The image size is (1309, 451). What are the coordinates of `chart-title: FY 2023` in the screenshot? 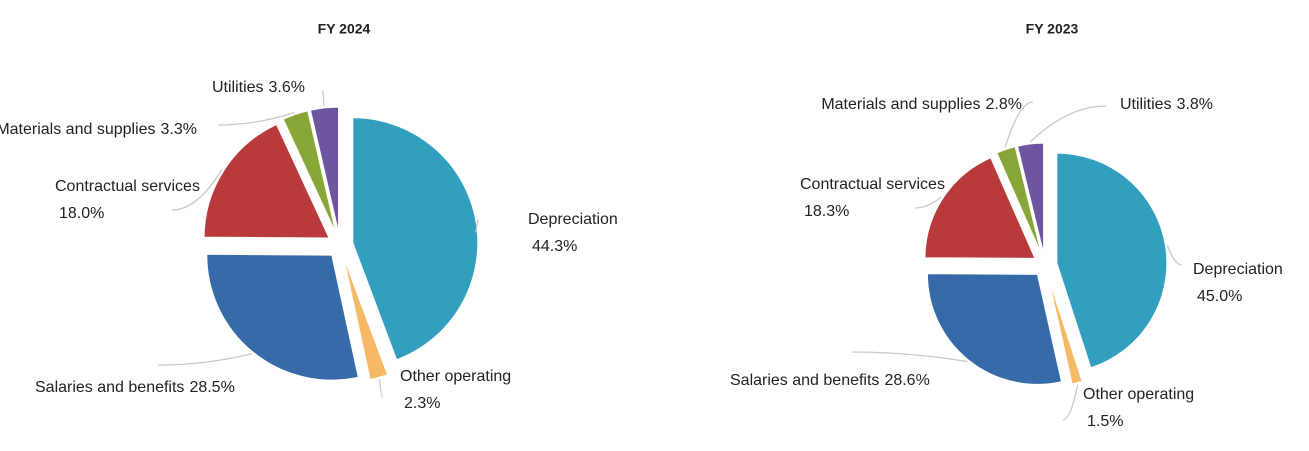 It's located at (1052, 29).